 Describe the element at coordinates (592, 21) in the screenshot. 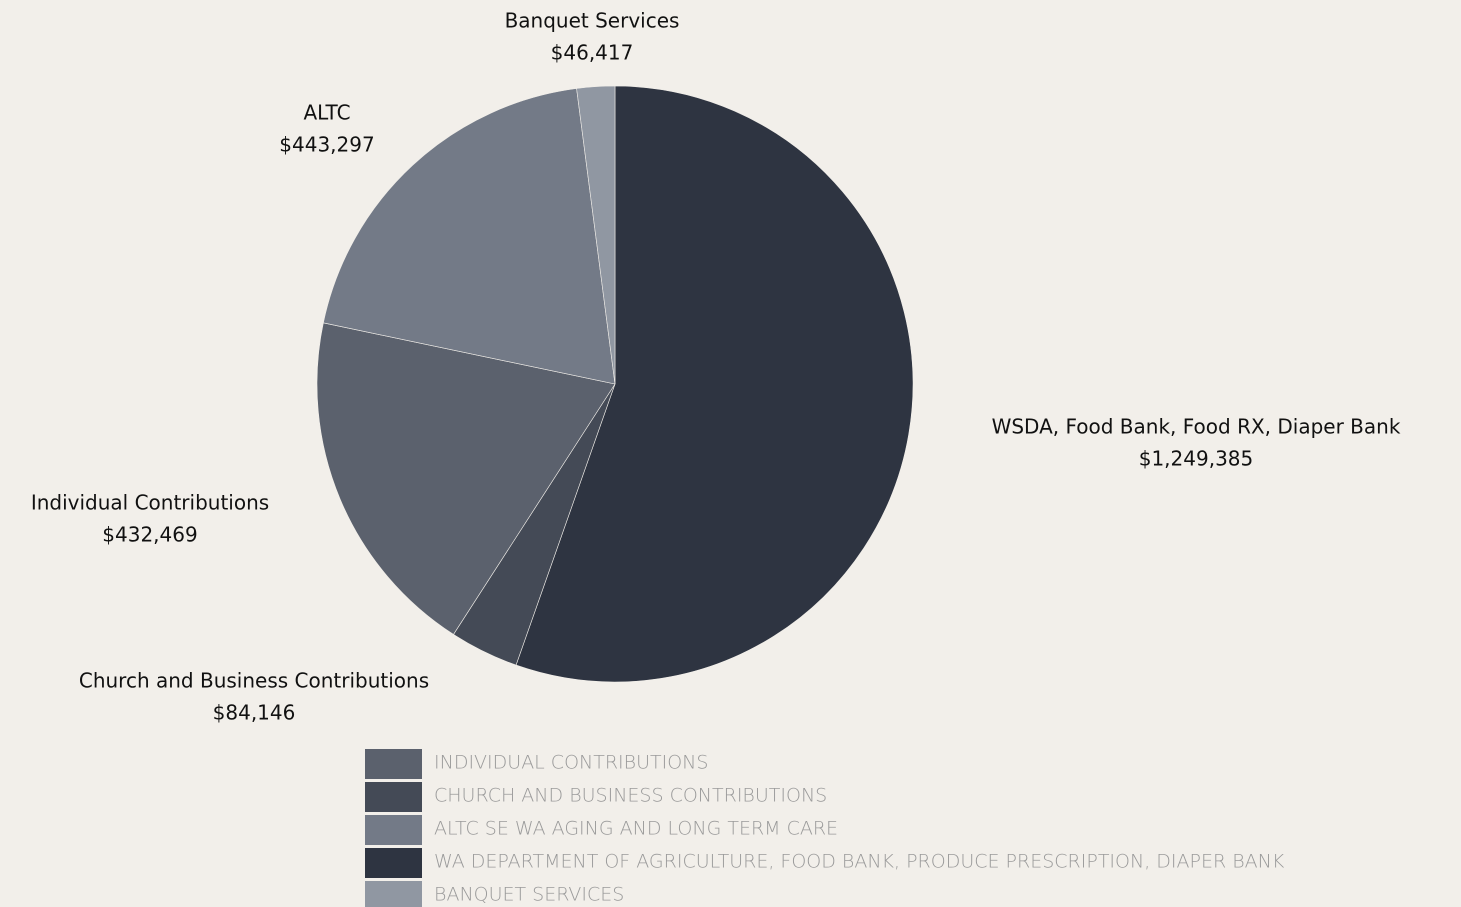

I see `slice-label: Banquet Services` at that location.